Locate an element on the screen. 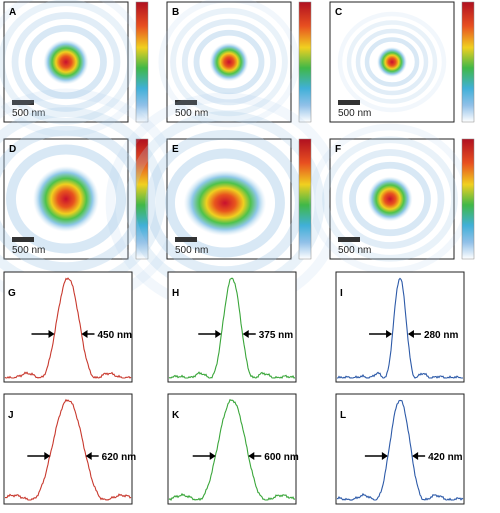  width-label: 600 nm is located at coordinates (281, 457).